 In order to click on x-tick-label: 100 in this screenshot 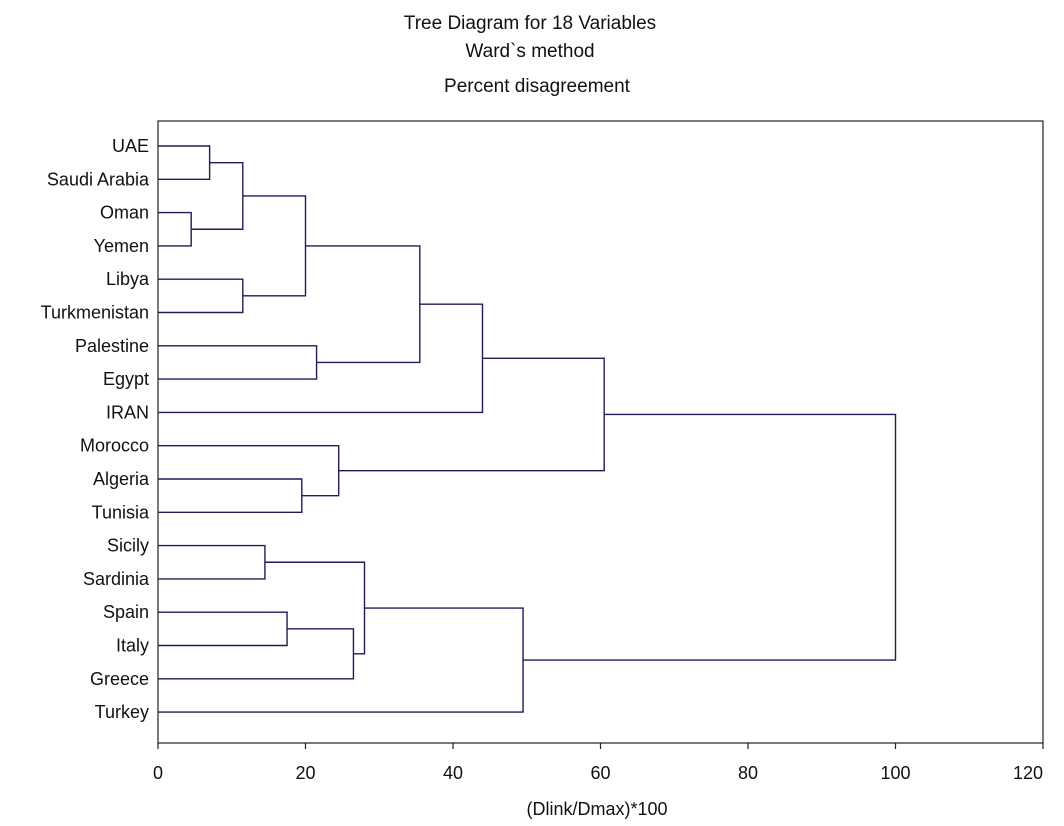, I will do `click(895, 773)`.